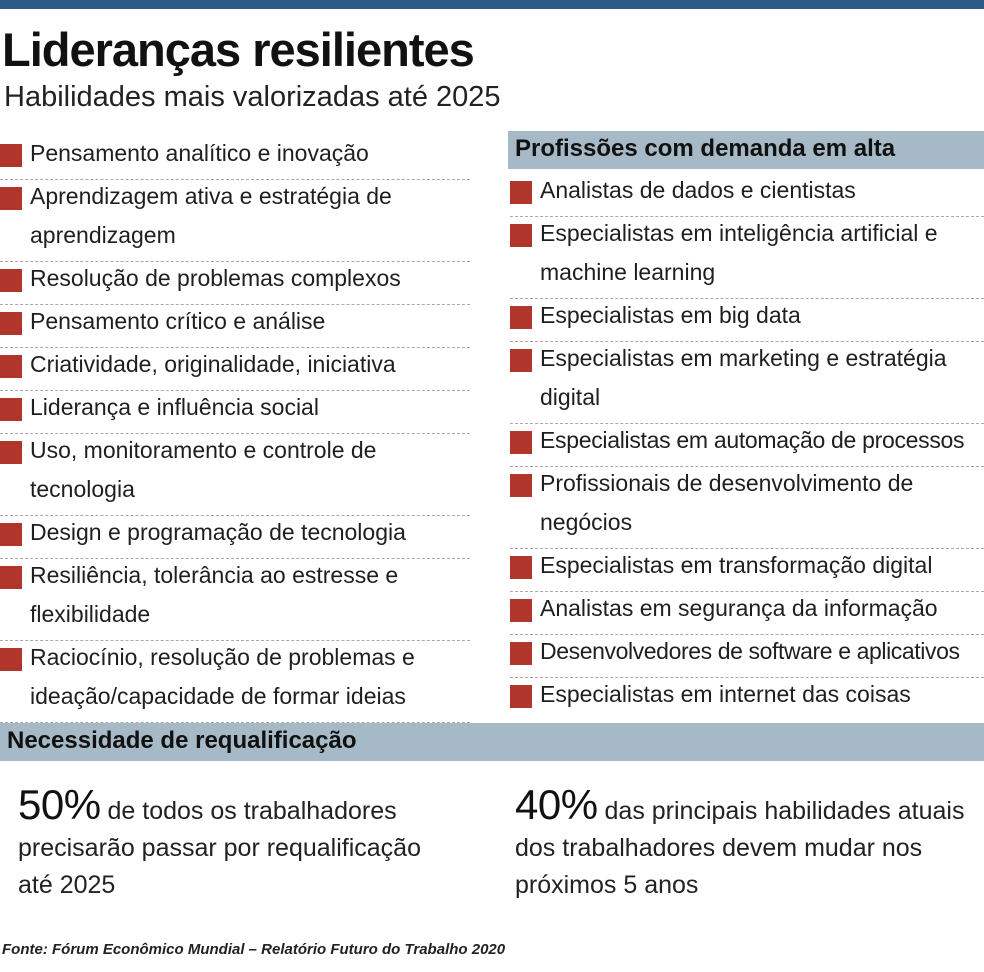  Describe the element at coordinates (705, 148) in the screenshot. I see `jobs-heading: Profissões com demanda em alta` at that location.